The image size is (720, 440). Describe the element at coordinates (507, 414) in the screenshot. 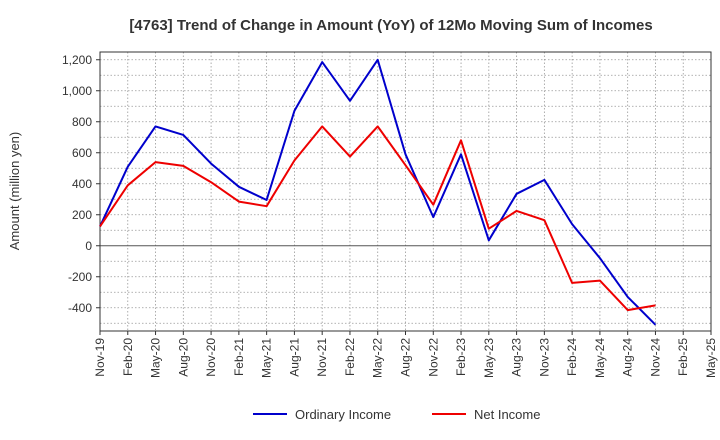

I see `legend-label: Net Income` at that location.